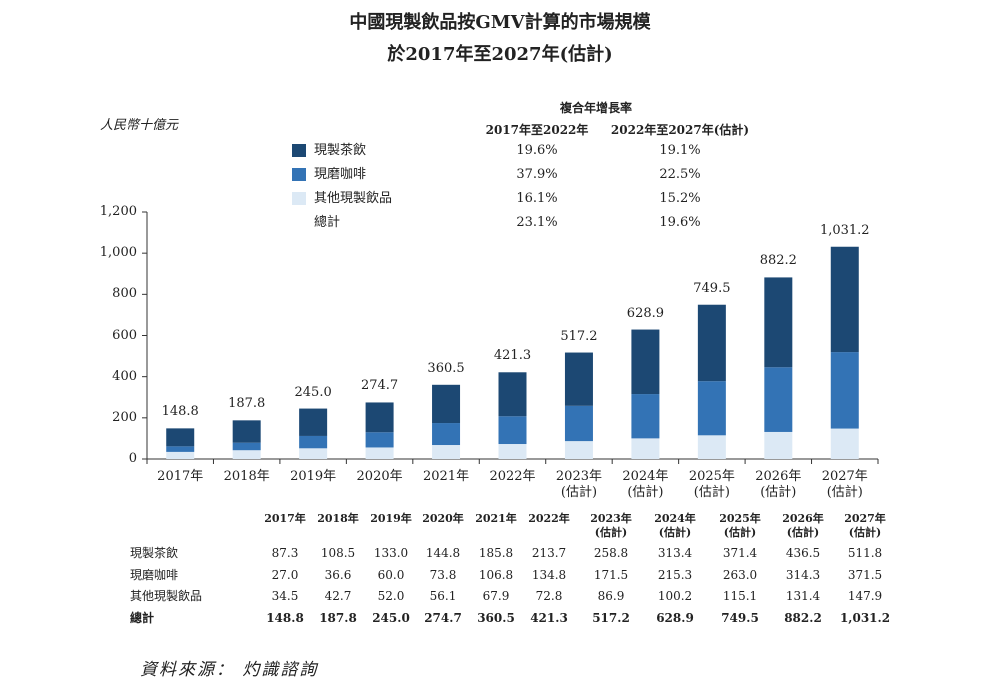 This screenshot has height=686, width=1001. Describe the element at coordinates (500, 22) in the screenshot. I see `chart-title: 中國現製飲品按GMV計算的市場規模` at that location.